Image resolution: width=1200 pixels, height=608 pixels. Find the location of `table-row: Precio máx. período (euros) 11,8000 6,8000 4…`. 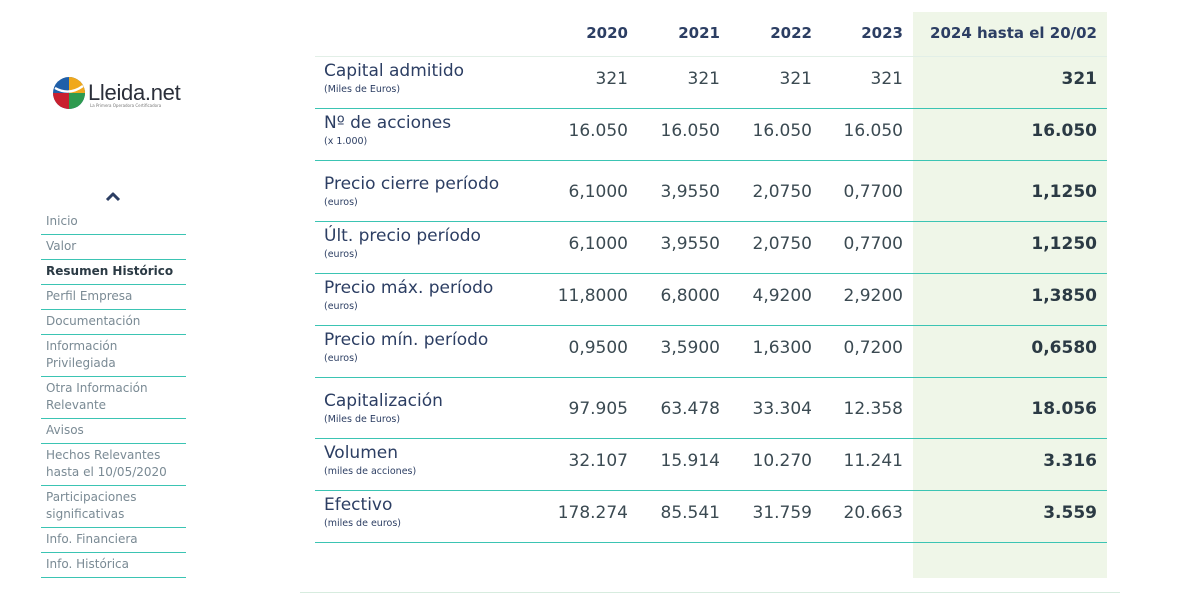

table-row: Precio máx. período (euros) 11,8000 6,8000 4… is located at coordinates (711, 300).